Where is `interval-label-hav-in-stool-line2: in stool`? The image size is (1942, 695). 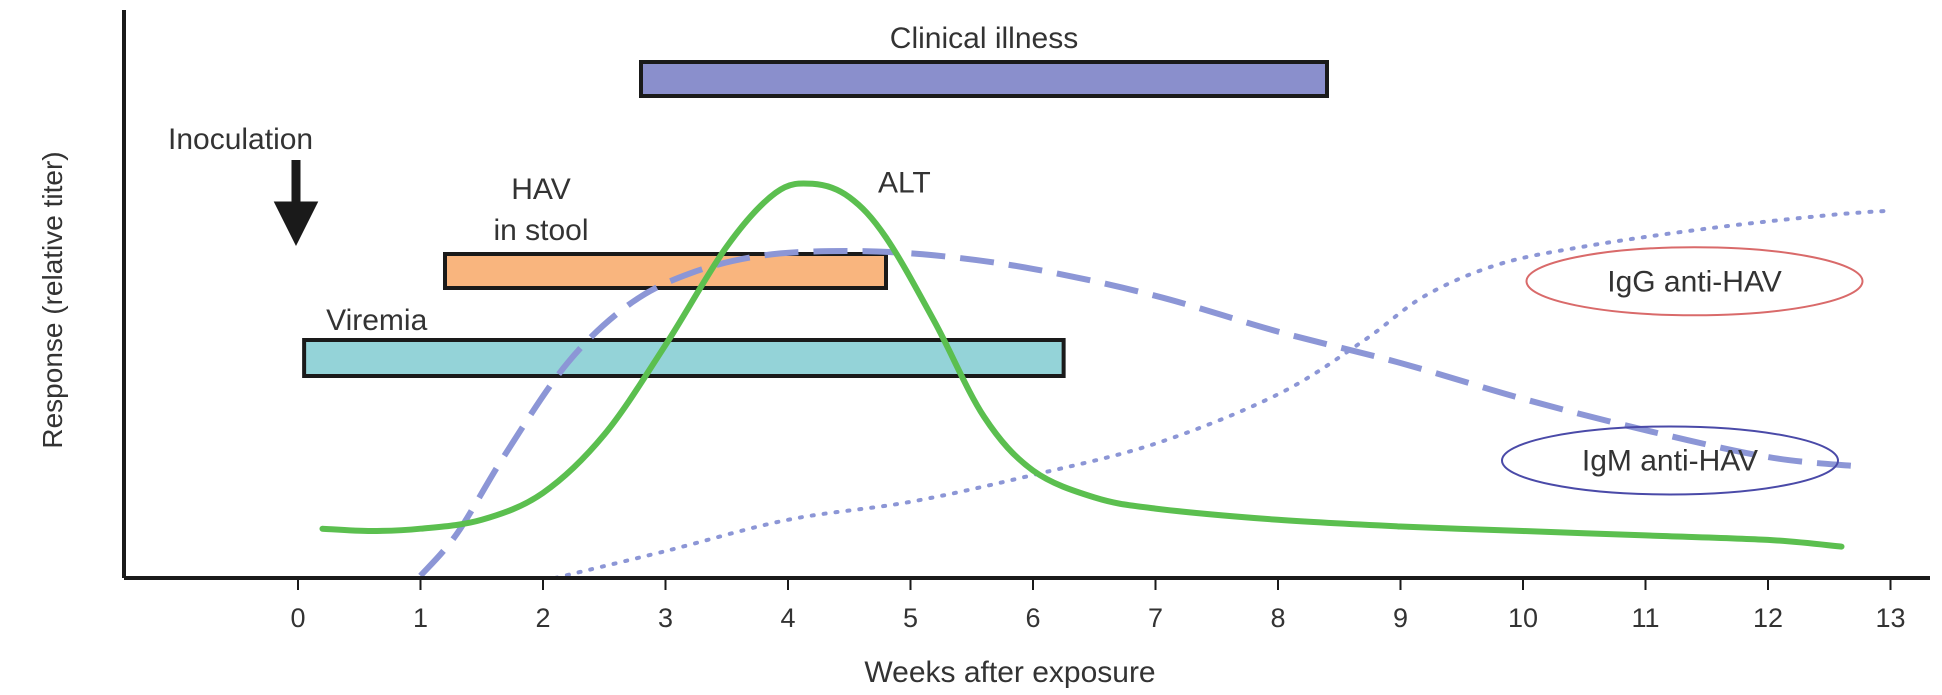
interval-label-hav-in-stool-line2: in stool is located at coordinates (540, 230).